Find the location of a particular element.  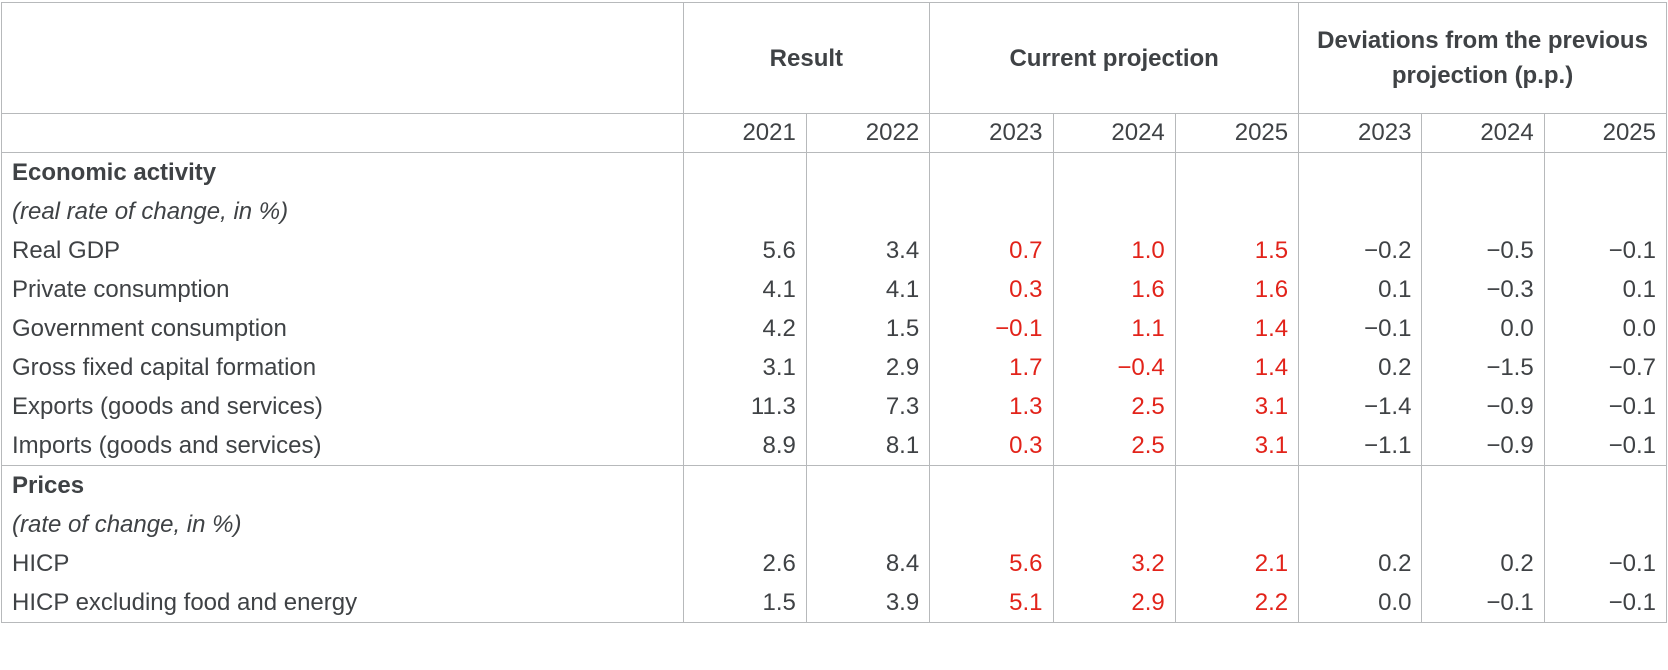

value-cell: −0.7 is located at coordinates (1605, 367).